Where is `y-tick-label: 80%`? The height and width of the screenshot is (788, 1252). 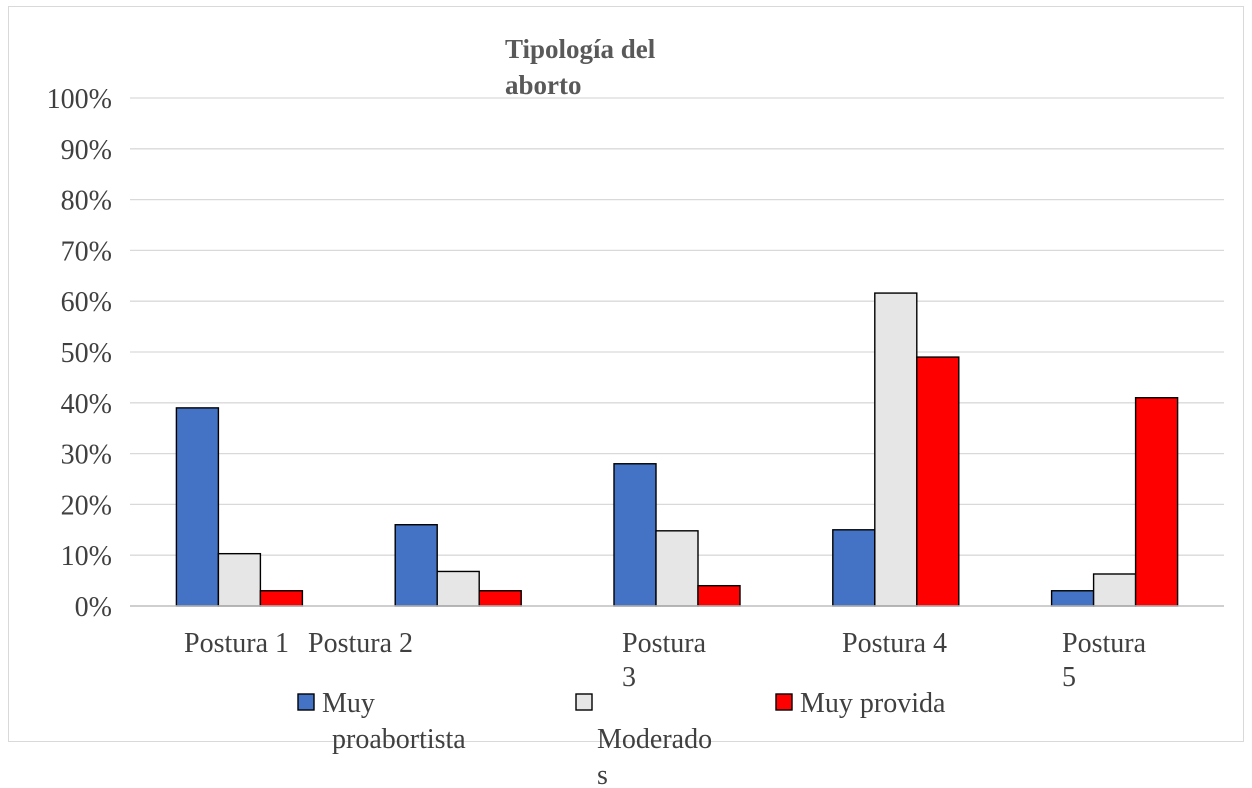
y-tick-label: 80% is located at coordinates (86, 201).